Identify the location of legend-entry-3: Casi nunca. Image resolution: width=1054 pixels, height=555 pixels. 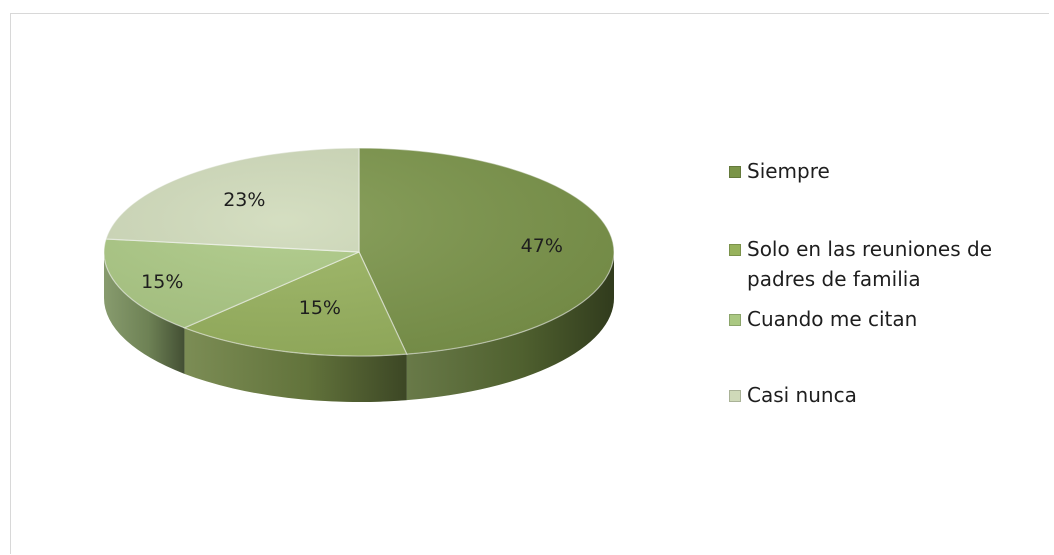
(888, 395).